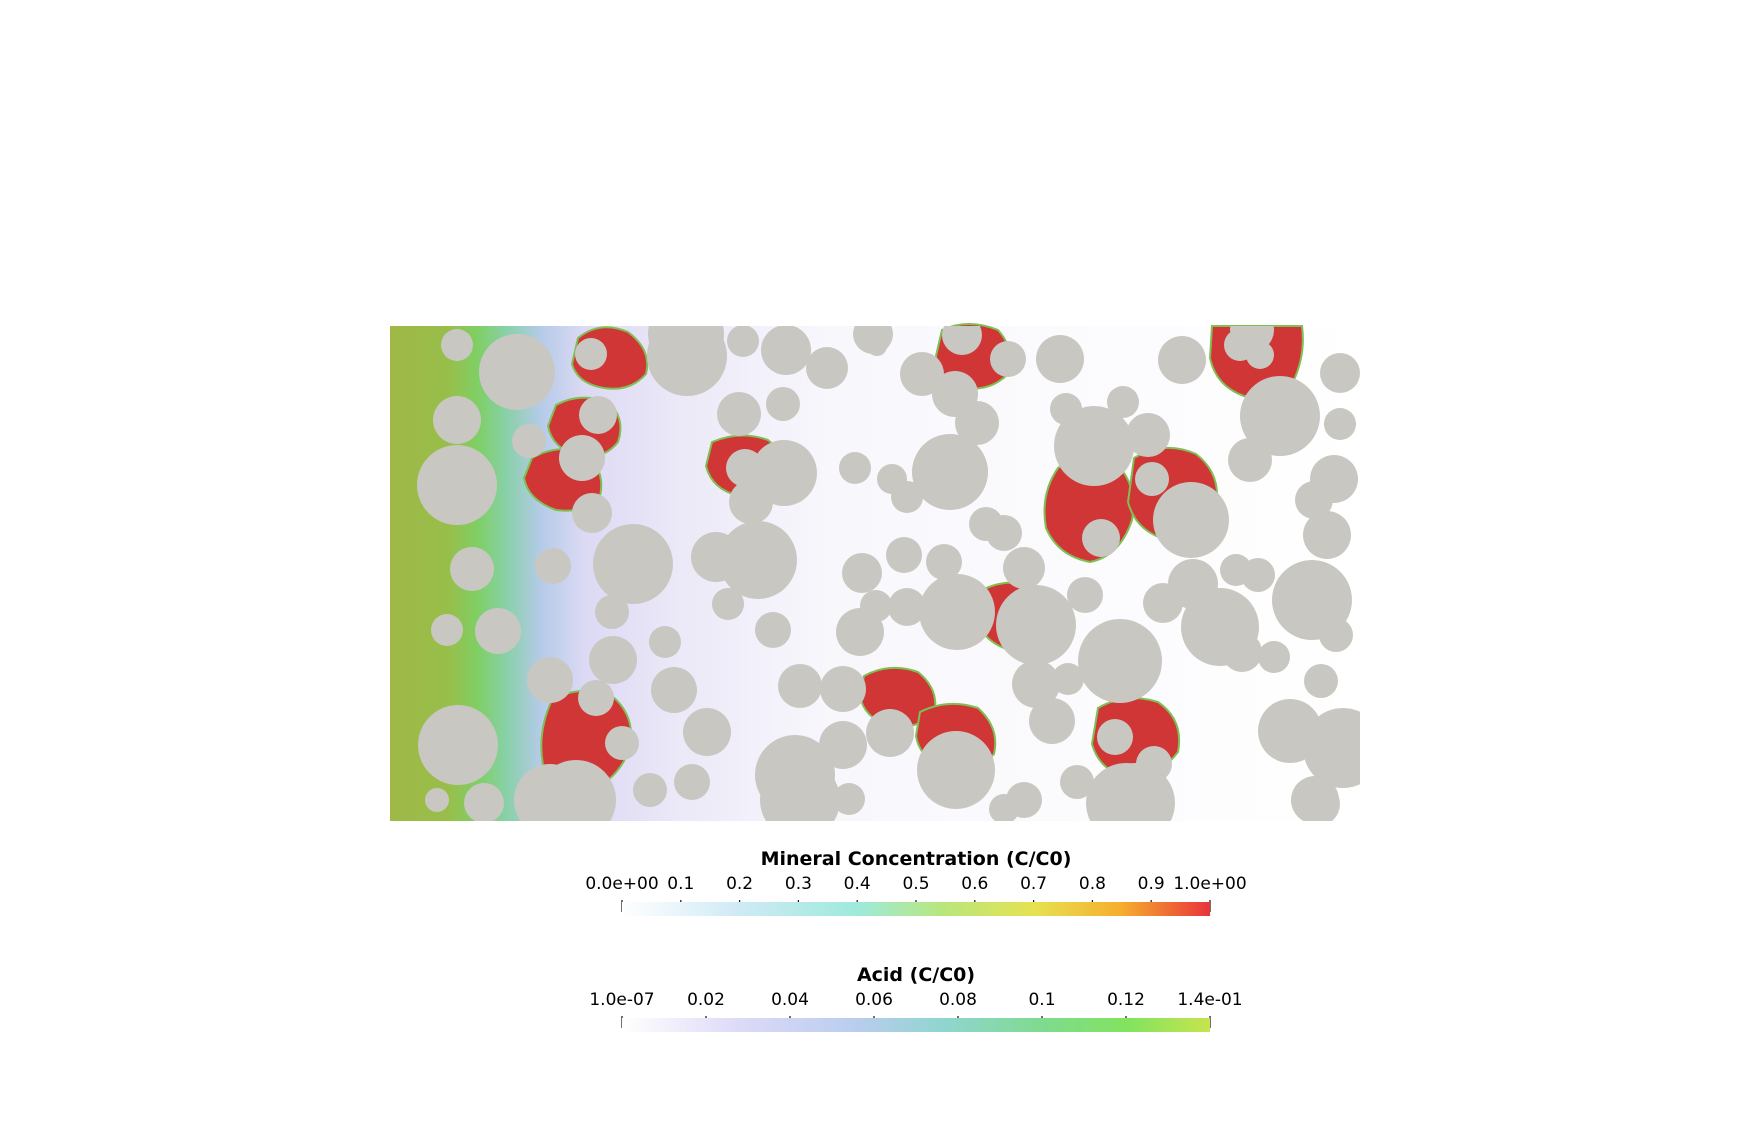 The width and height of the screenshot is (1764, 1142). What do you see at coordinates (798, 884) in the screenshot?
I see `mineral-tick-label: 0.3` at bounding box center [798, 884].